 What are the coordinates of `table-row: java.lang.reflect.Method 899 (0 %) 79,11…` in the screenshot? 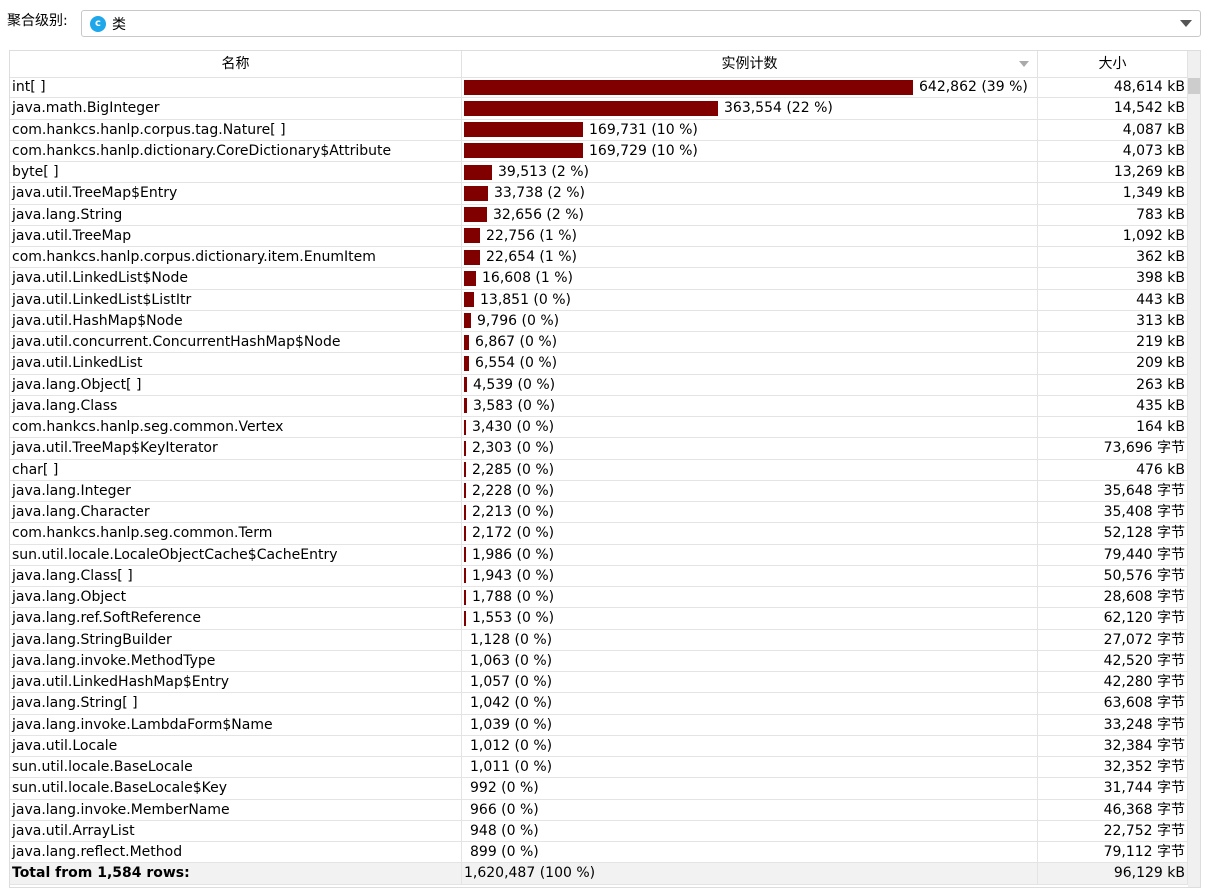 It's located at (599, 853).